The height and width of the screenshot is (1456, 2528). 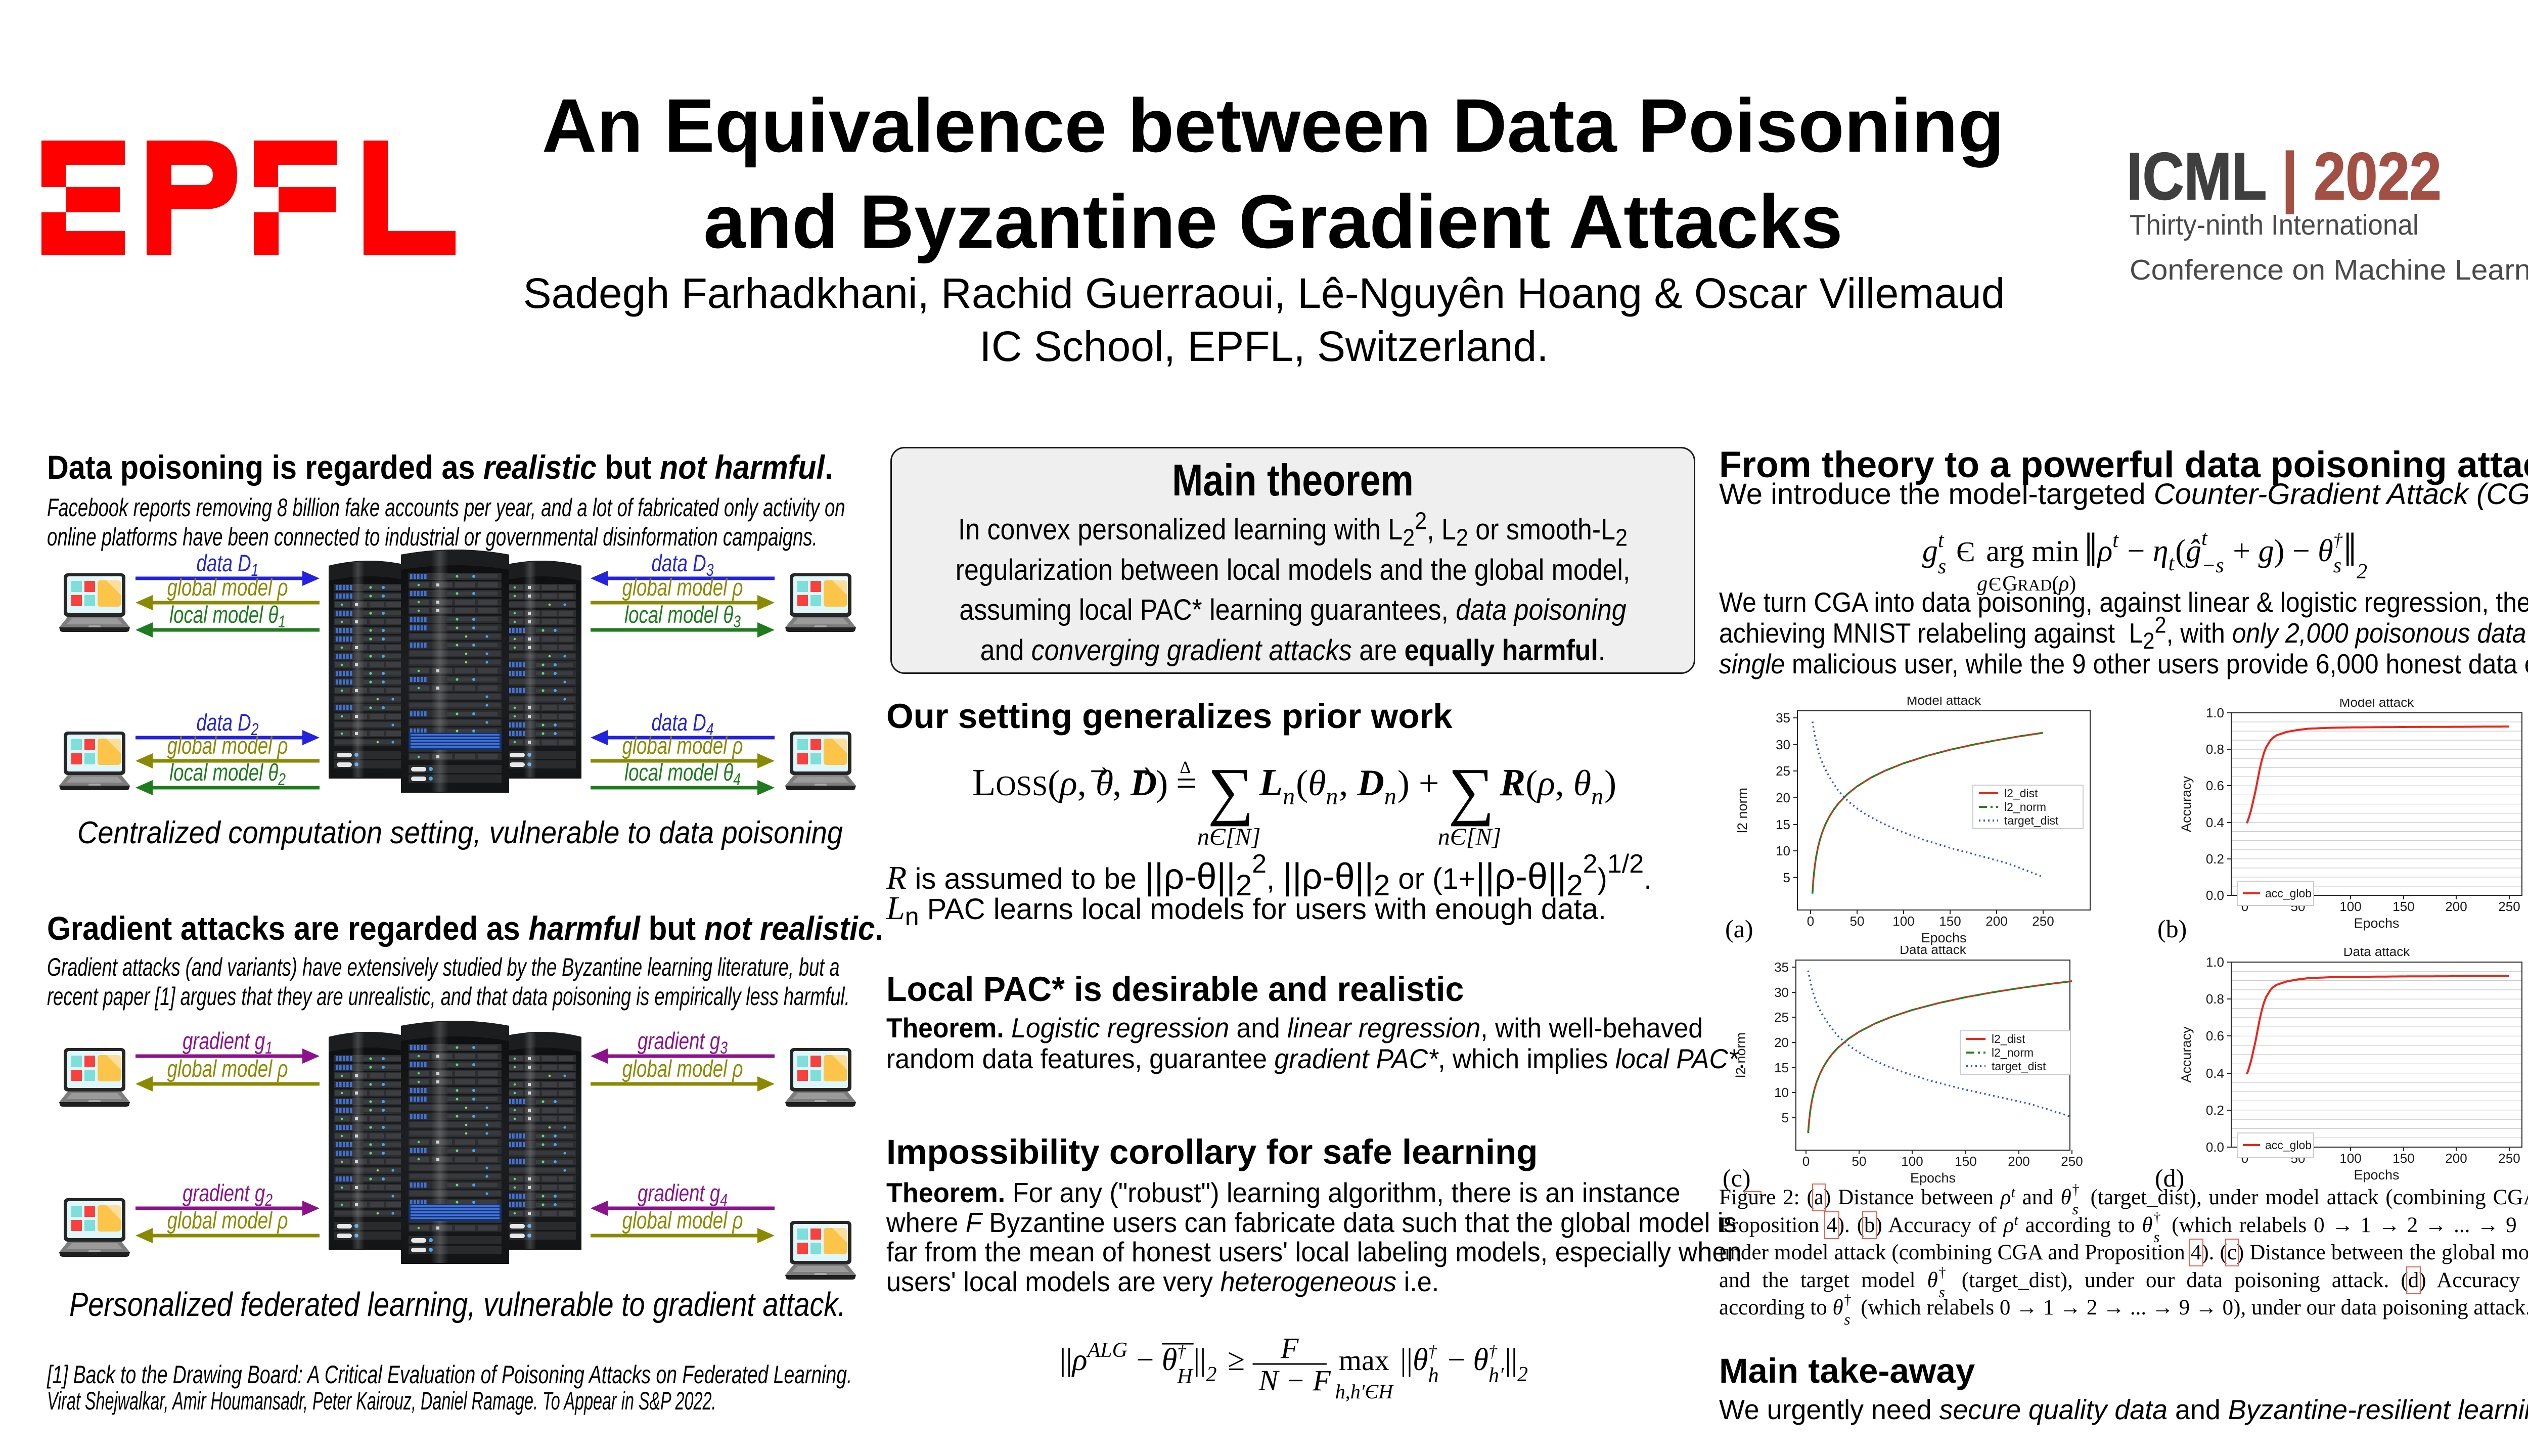 What do you see at coordinates (228, 1042) in the screenshot?
I see `svg-text: gradient g1` at bounding box center [228, 1042].